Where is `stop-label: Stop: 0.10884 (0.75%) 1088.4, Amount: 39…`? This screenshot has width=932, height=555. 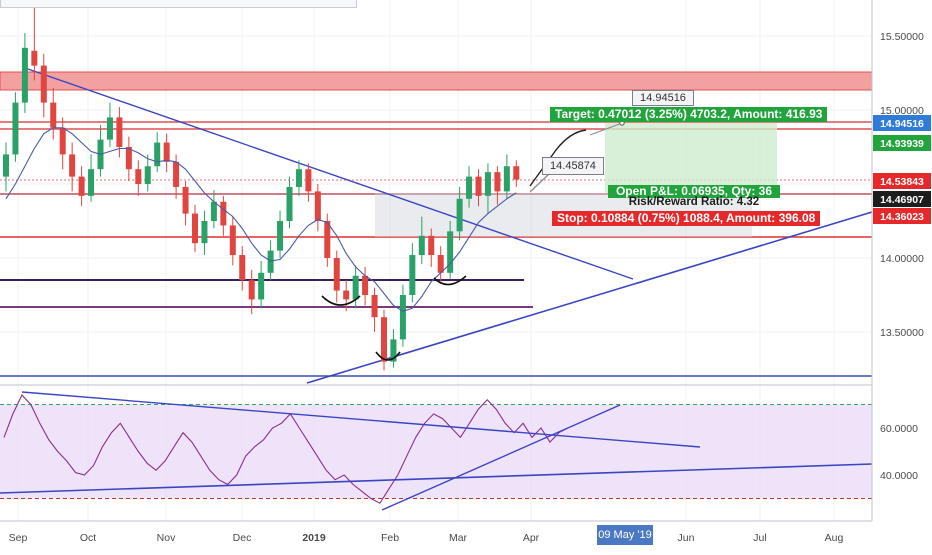
stop-label: Stop: 0.10884 (0.75%) 1088.4, Amount: 39… is located at coordinates (686, 218).